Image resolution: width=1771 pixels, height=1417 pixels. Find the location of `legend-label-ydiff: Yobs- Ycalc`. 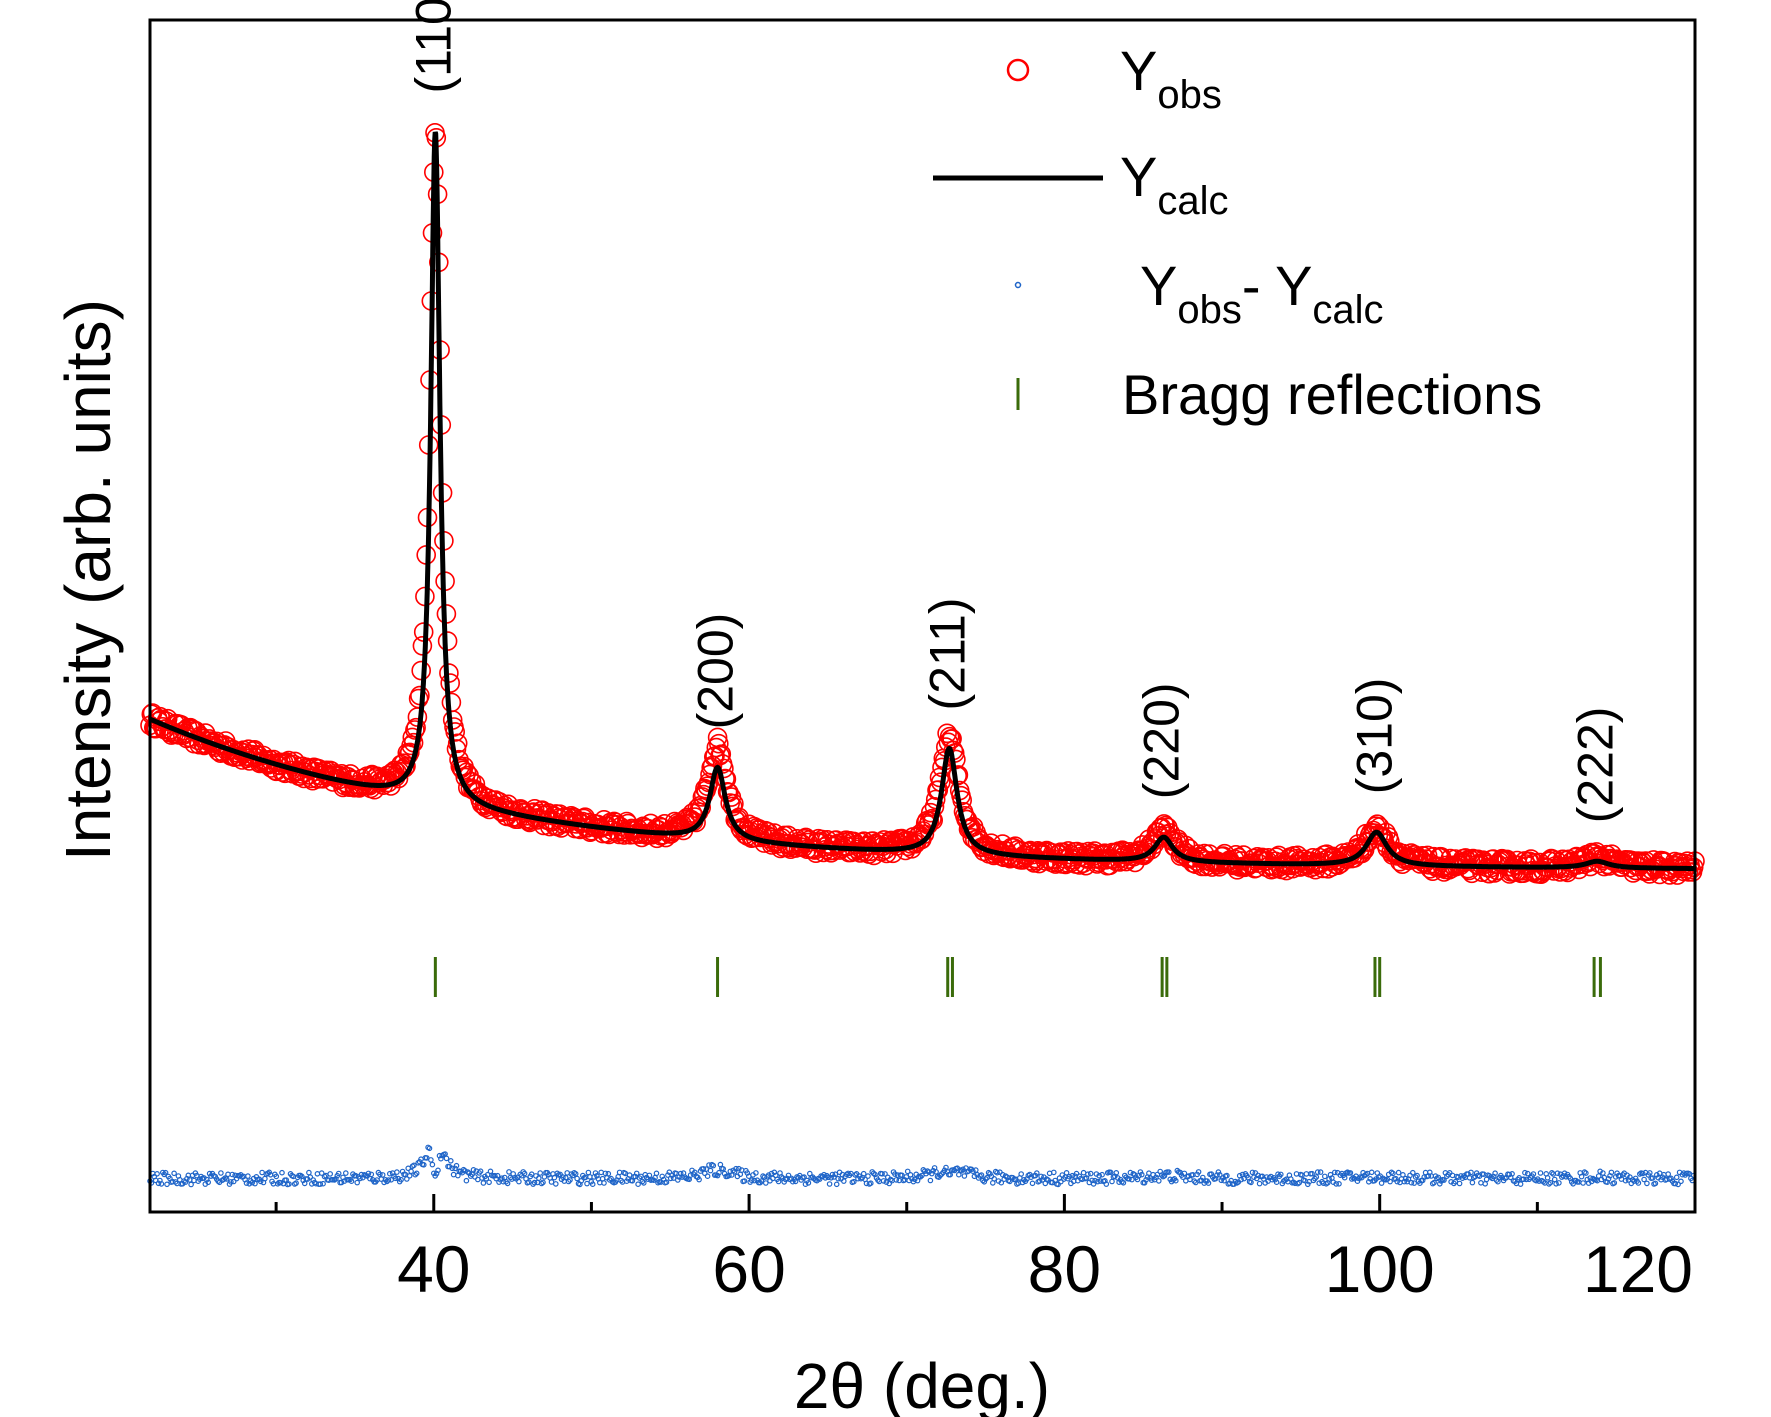

legend-label-ydiff: Yobs- Ycalc is located at coordinates (1262, 293).